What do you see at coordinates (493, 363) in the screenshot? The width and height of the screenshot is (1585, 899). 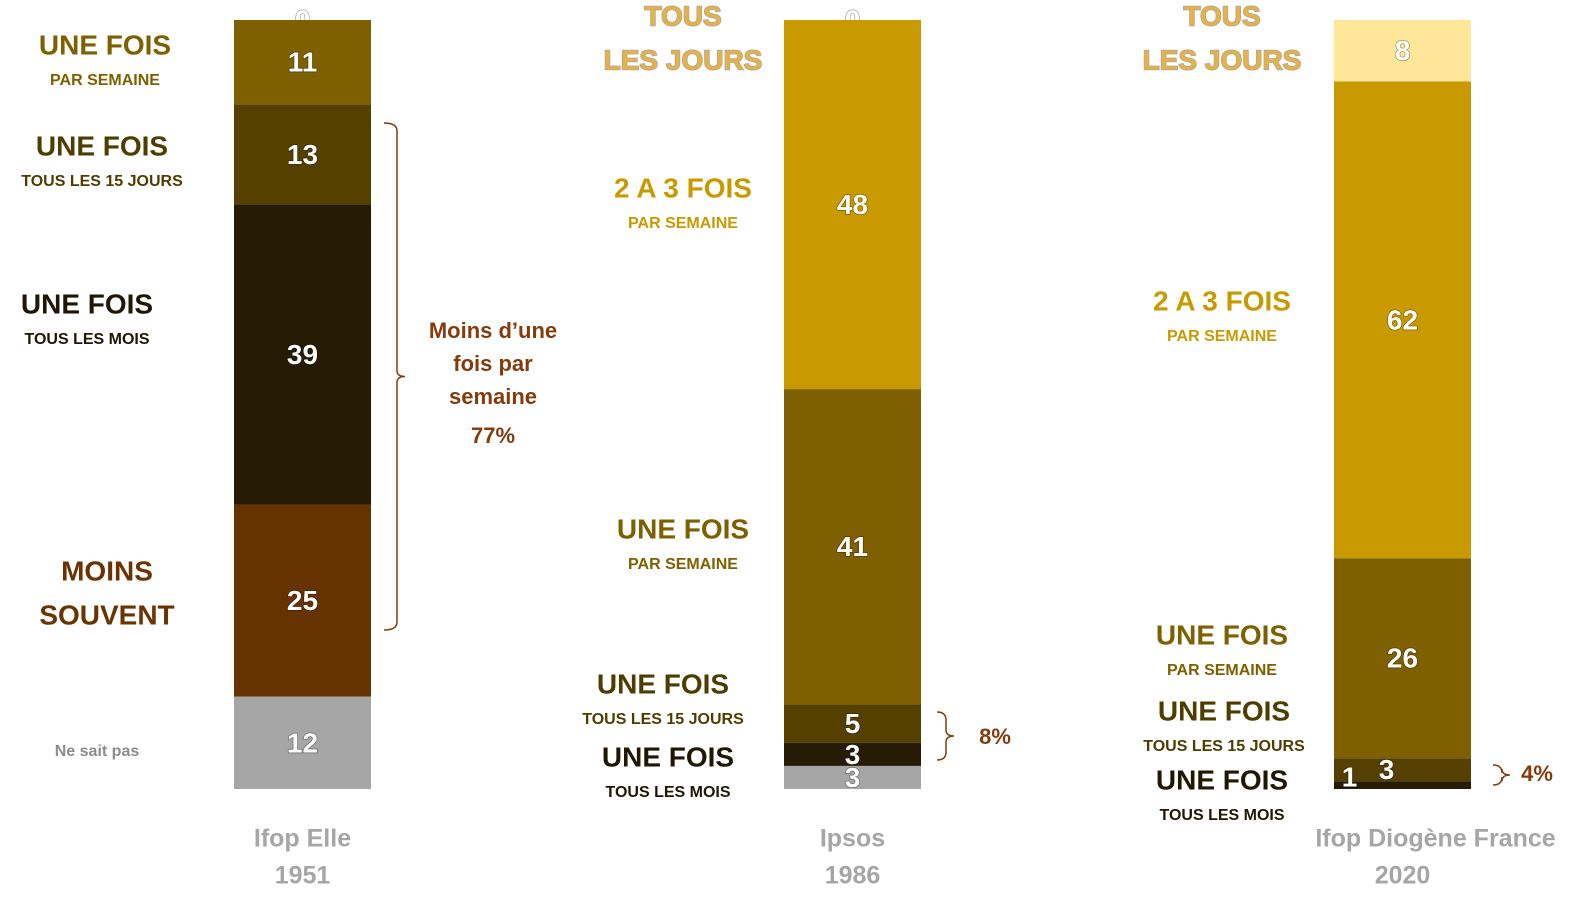 I see `bracket-text: fois par` at bounding box center [493, 363].